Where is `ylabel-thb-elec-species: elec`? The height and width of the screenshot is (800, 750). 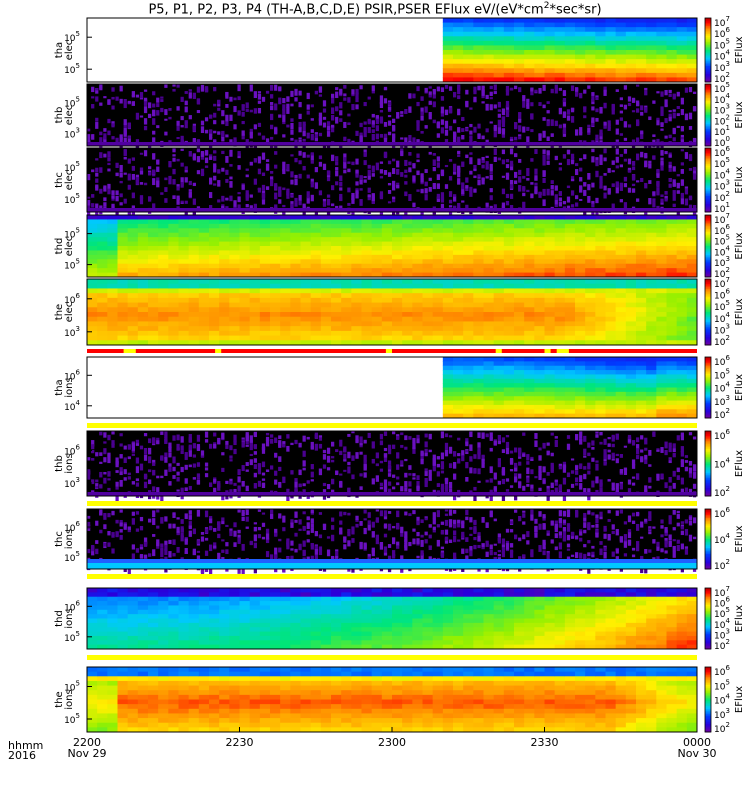 ylabel-thb-elec-species: elec is located at coordinates (69, 115).